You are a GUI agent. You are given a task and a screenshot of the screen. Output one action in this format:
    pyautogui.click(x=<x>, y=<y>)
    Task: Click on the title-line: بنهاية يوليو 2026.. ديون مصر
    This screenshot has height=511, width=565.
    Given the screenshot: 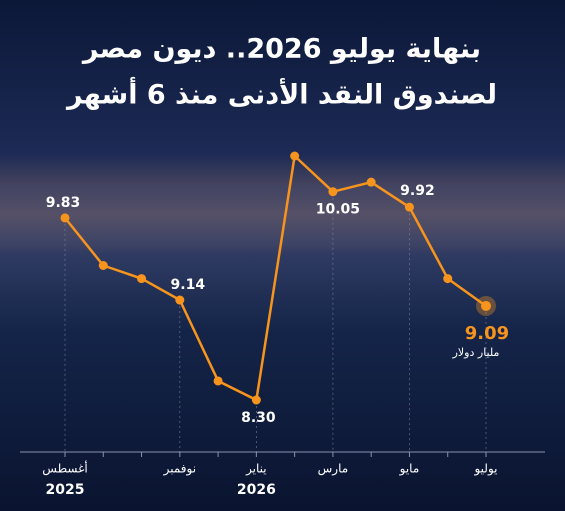 What is the action you would take?
    pyautogui.click(x=281, y=49)
    